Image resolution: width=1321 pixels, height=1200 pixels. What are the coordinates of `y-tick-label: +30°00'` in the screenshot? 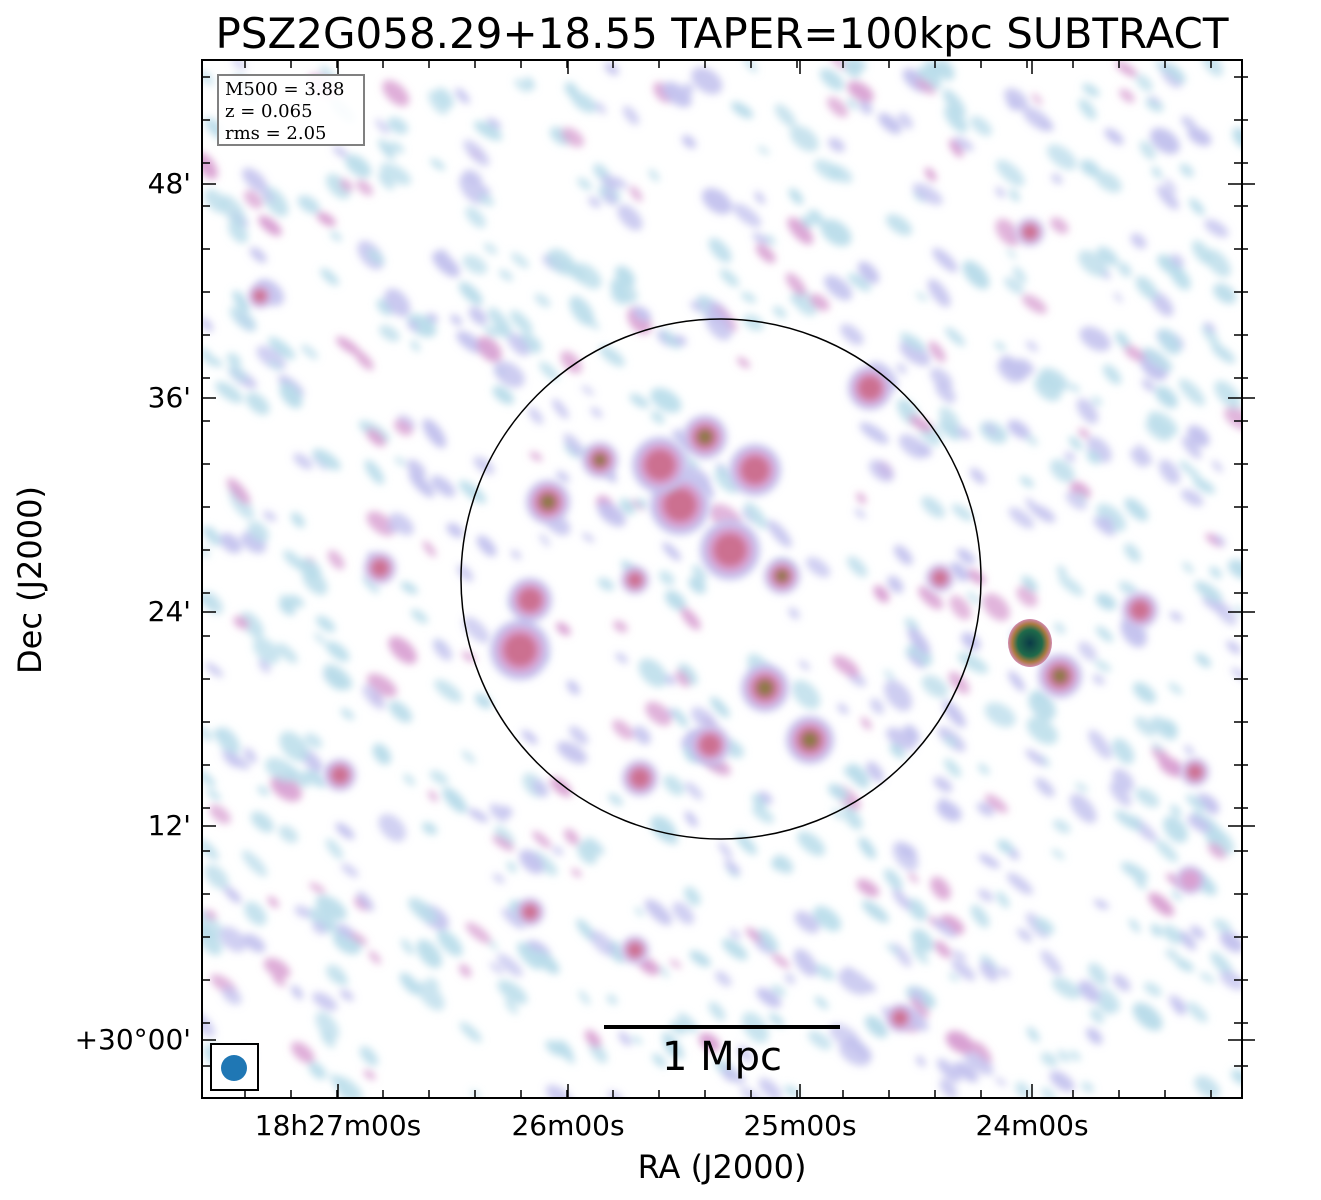 It's located at (132, 1039).